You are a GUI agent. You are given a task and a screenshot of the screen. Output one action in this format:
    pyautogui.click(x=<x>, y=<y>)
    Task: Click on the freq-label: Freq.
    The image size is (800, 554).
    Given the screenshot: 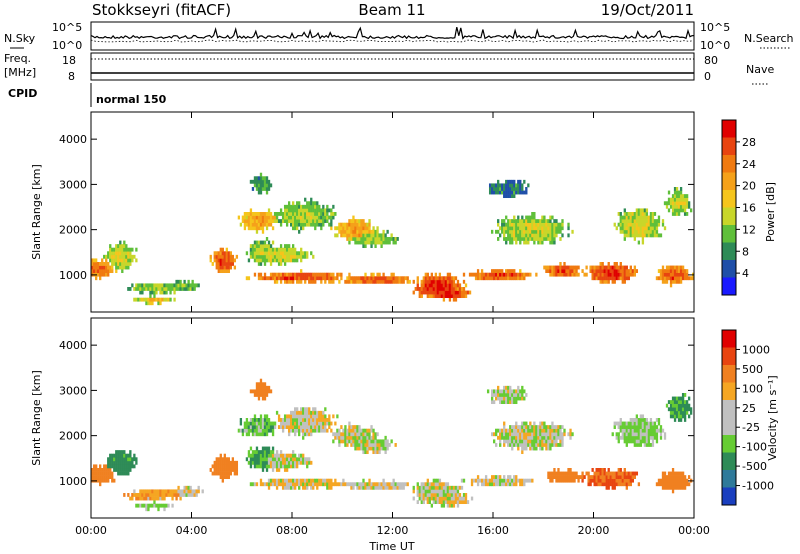 What is the action you would take?
    pyautogui.click(x=17, y=58)
    